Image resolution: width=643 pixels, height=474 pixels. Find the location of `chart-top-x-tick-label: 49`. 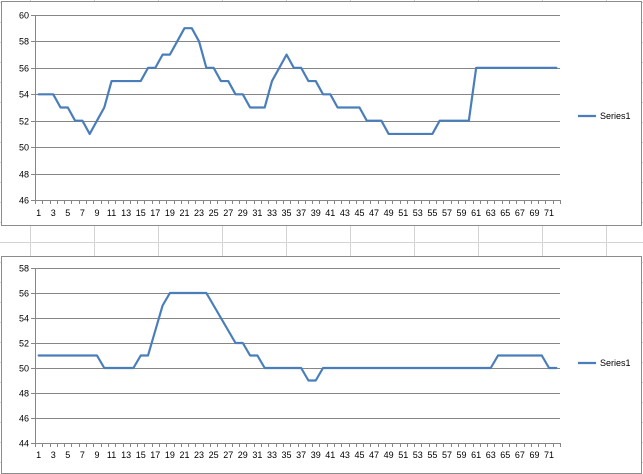

chart-top-x-tick-label: 49 is located at coordinates (389, 213).